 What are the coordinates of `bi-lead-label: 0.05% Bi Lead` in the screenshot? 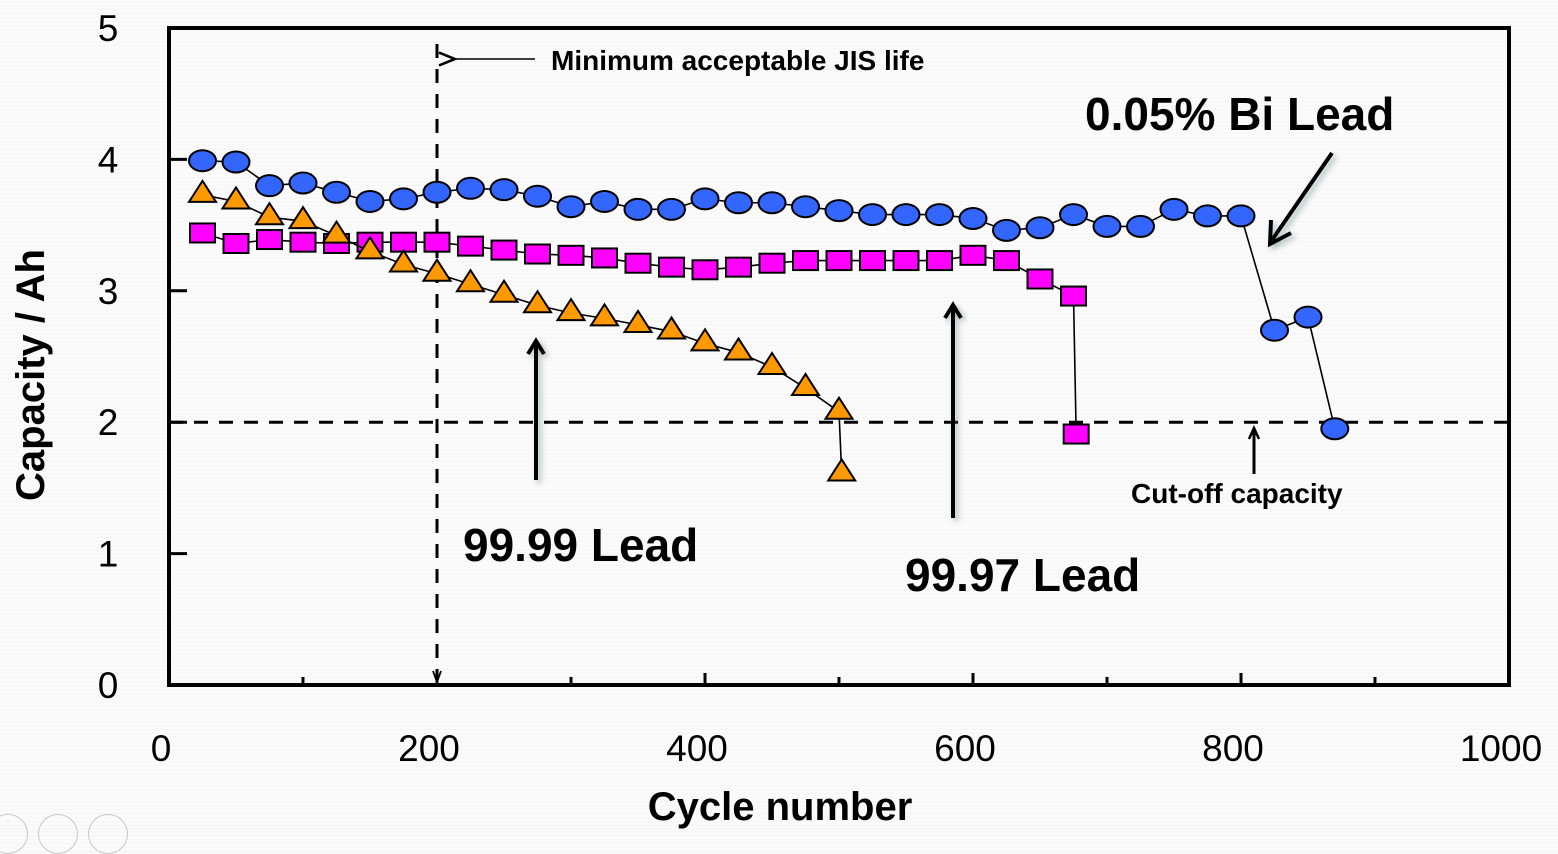 It's located at (1239, 114).